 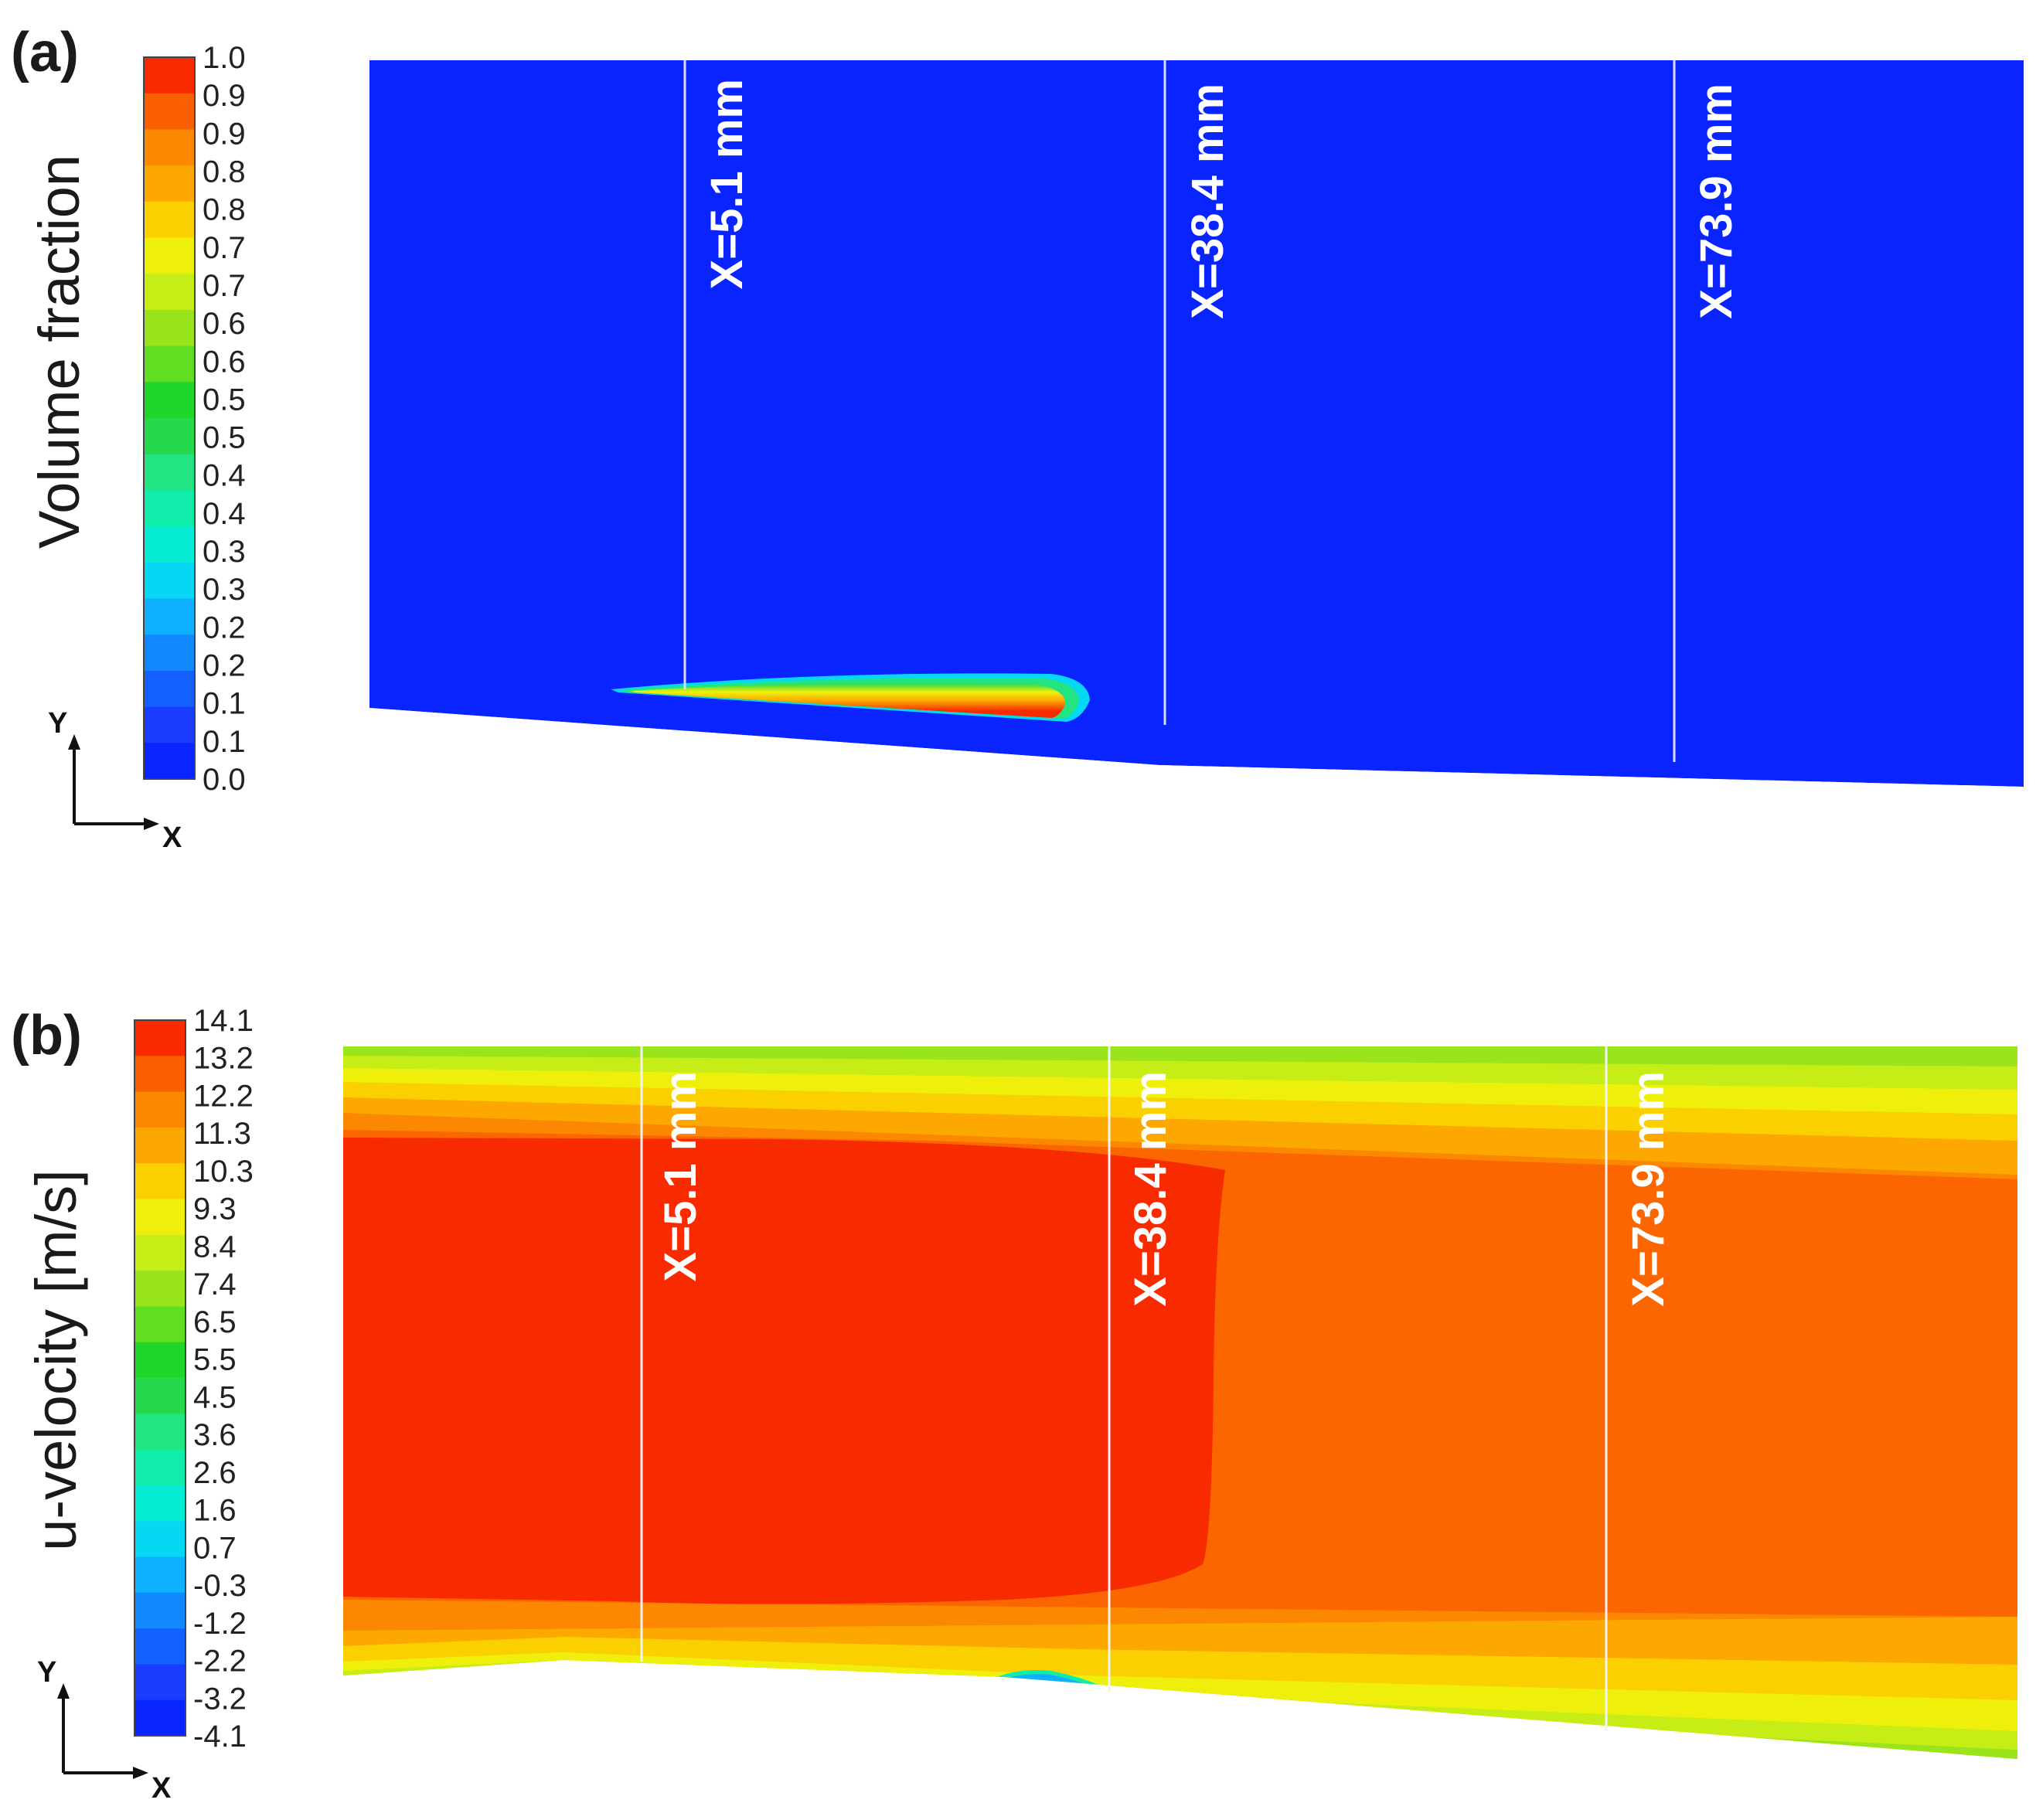 What do you see at coordinates (727, 184) in the screenshot?
I see `panel-a-probe-label-1: X=5.1 mm` at bounding box center [727, 184].